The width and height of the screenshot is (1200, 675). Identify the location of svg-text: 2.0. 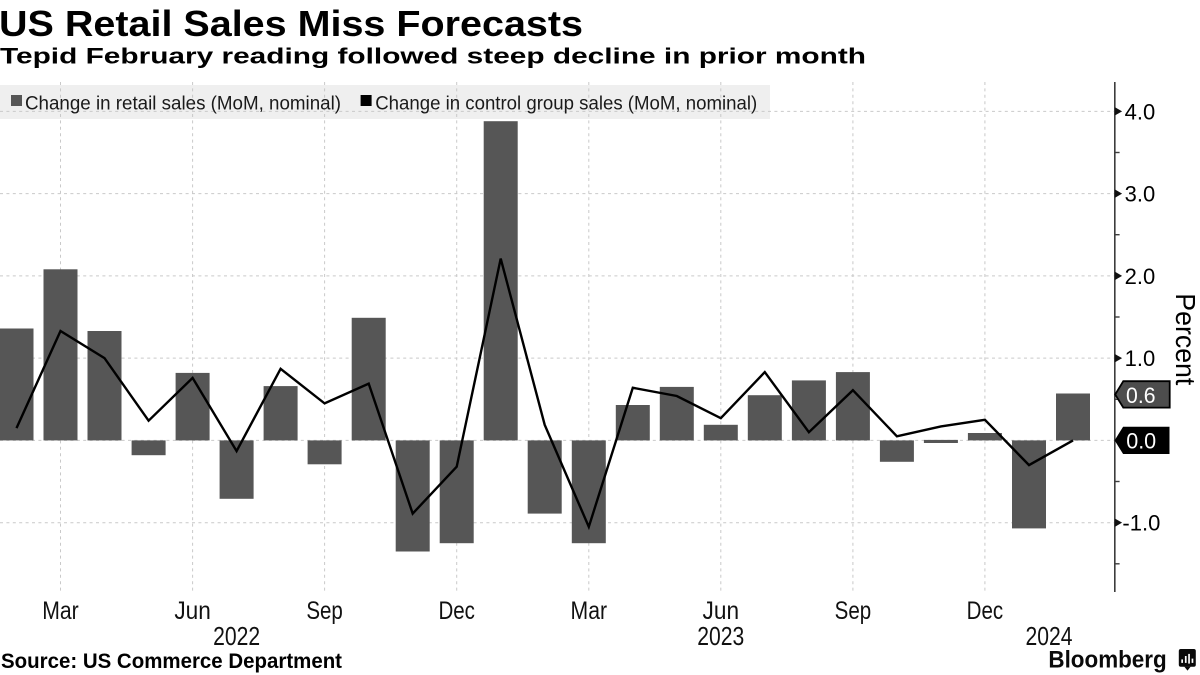
(1140, 276).